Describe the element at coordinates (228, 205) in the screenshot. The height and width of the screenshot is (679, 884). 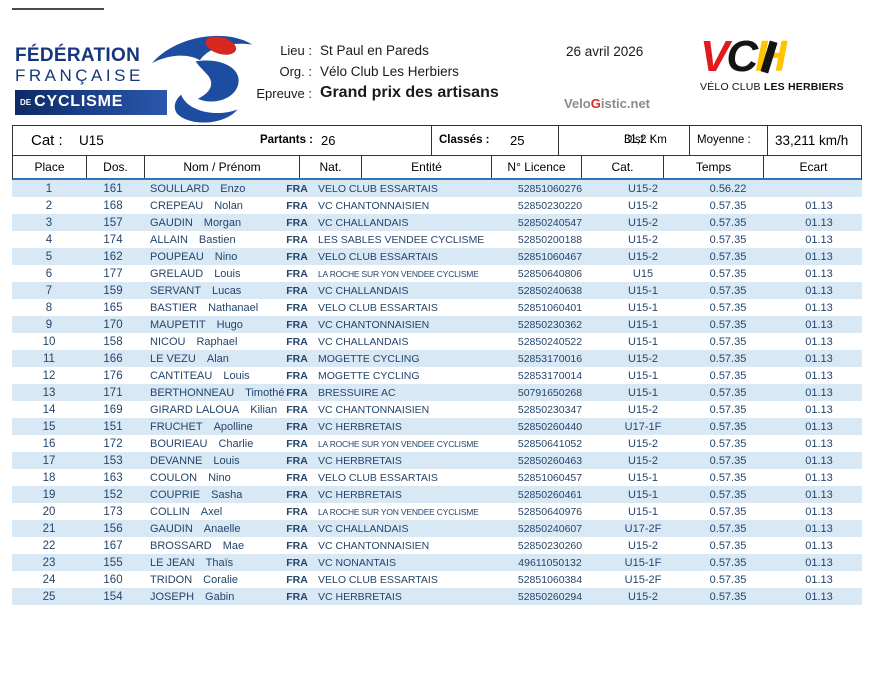
I see `rider-firstname: Nolan` at that location.